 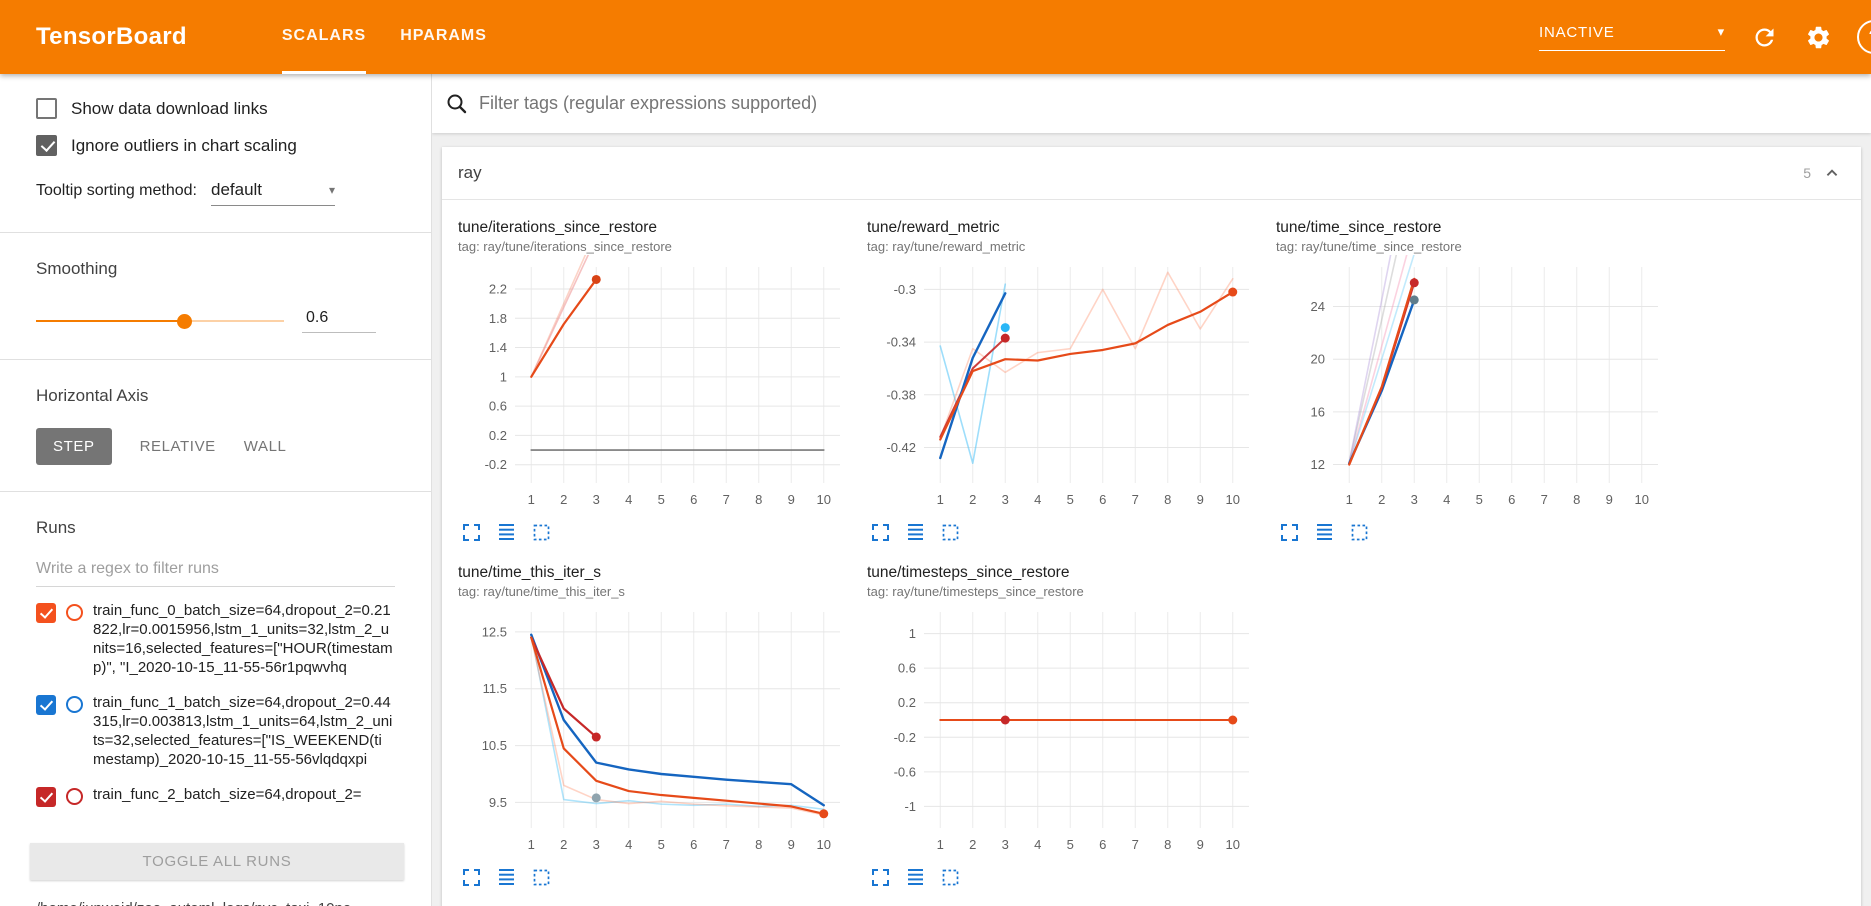 I want to click on x-tick-label: 9, so click(x=1200, y=499).